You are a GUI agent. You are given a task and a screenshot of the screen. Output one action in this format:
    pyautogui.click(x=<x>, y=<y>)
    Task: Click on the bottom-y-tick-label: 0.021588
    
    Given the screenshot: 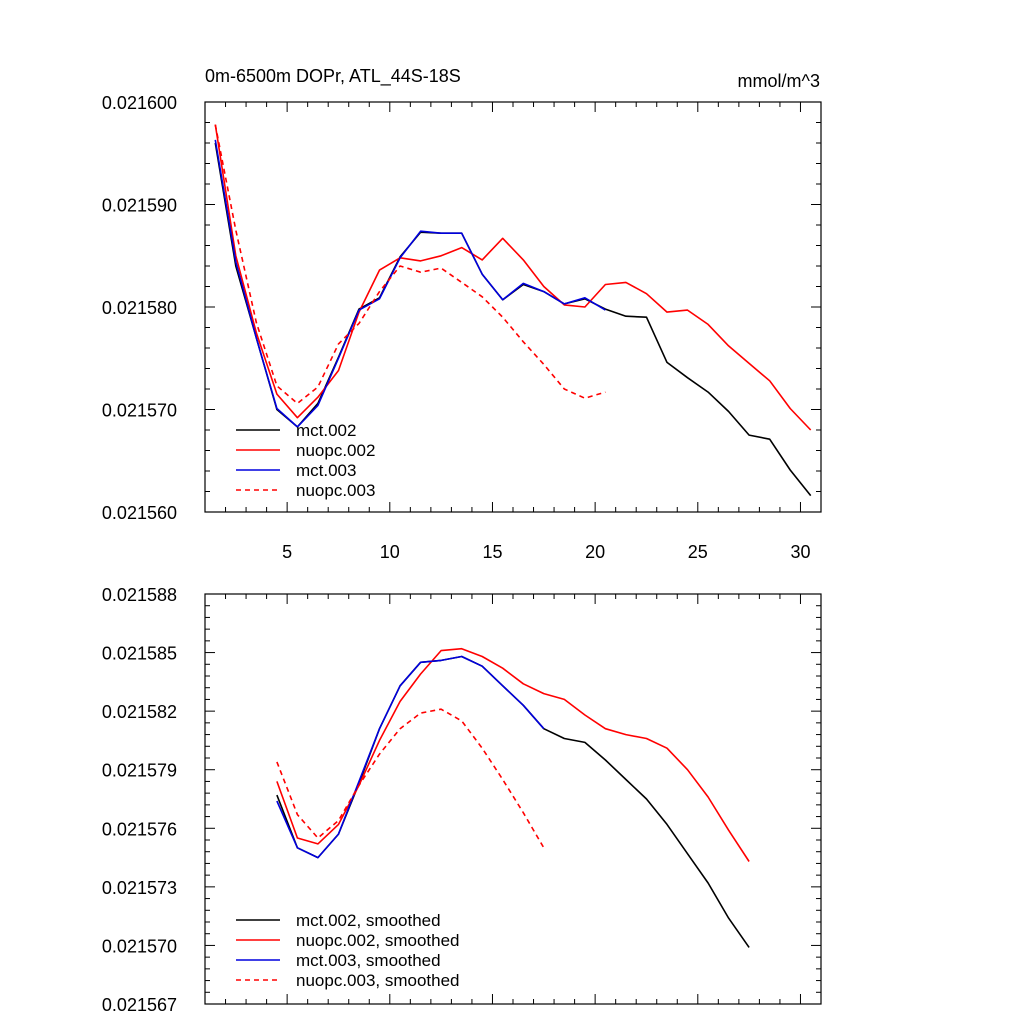 What is the action you would take?
    pyautogui.click(x=139, y=595)
    